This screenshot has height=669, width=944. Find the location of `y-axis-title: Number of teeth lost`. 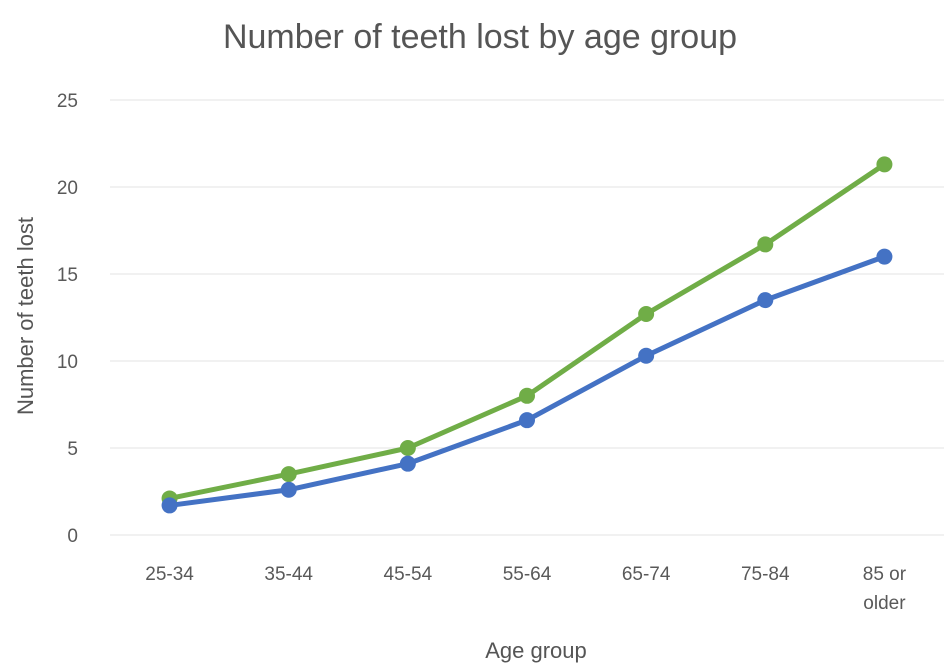

y-axis-title: Number of teeth lost is located at coordinates (25, 316).